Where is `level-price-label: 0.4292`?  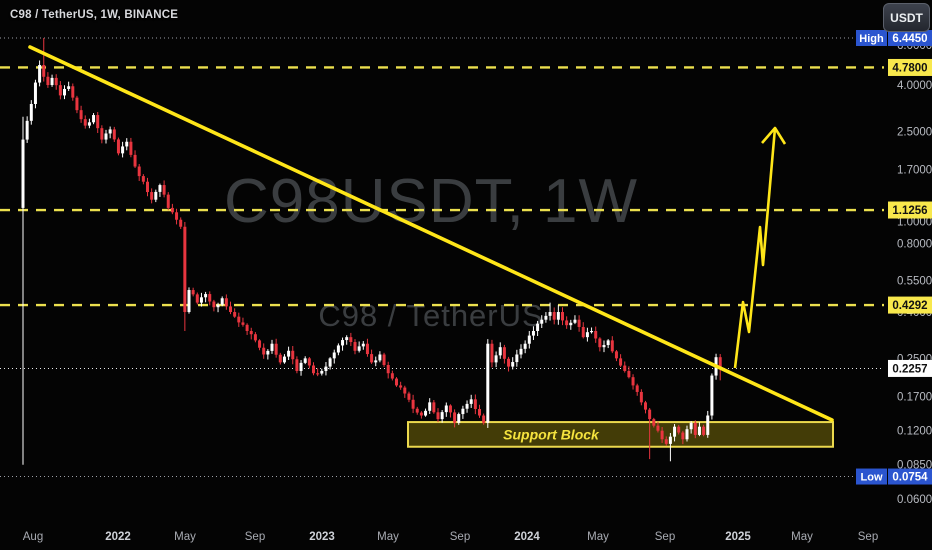 level-price-label: 0.4292 is located at coordinates (910, 305).